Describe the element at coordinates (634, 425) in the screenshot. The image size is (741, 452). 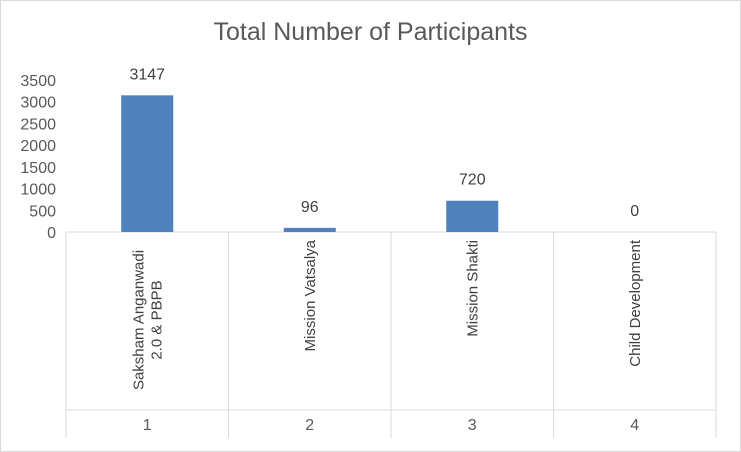
I see `category-number: 4` at that location.